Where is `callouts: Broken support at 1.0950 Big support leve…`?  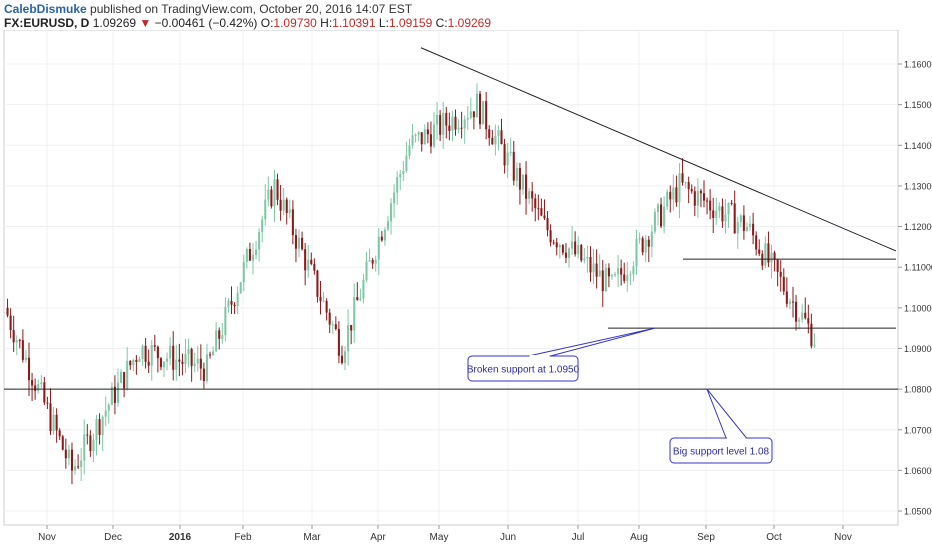 callouts: Broken support at 1.0950 Big support leve… is located at coordinates (620, 395).